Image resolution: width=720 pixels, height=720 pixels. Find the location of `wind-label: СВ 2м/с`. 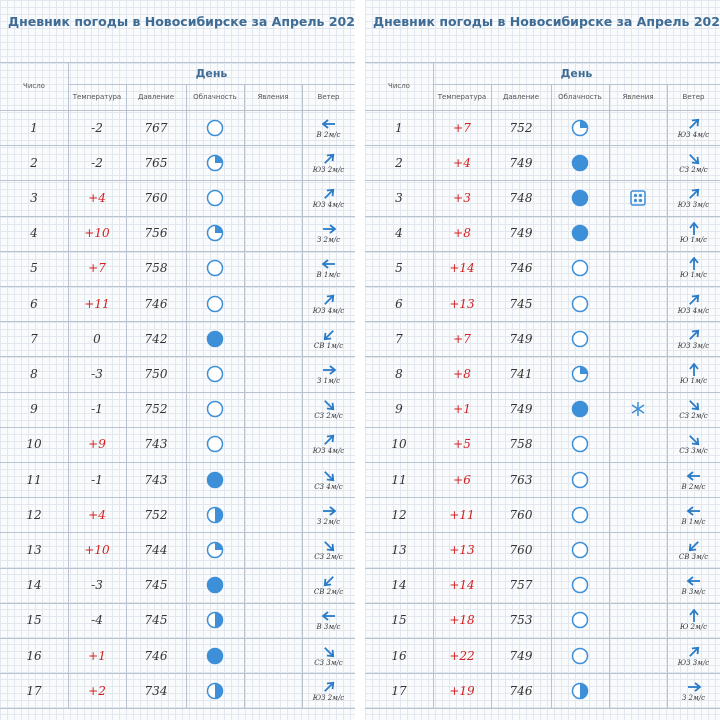

wind-label: СВ 2м/с is located at coordinates (328, 592).